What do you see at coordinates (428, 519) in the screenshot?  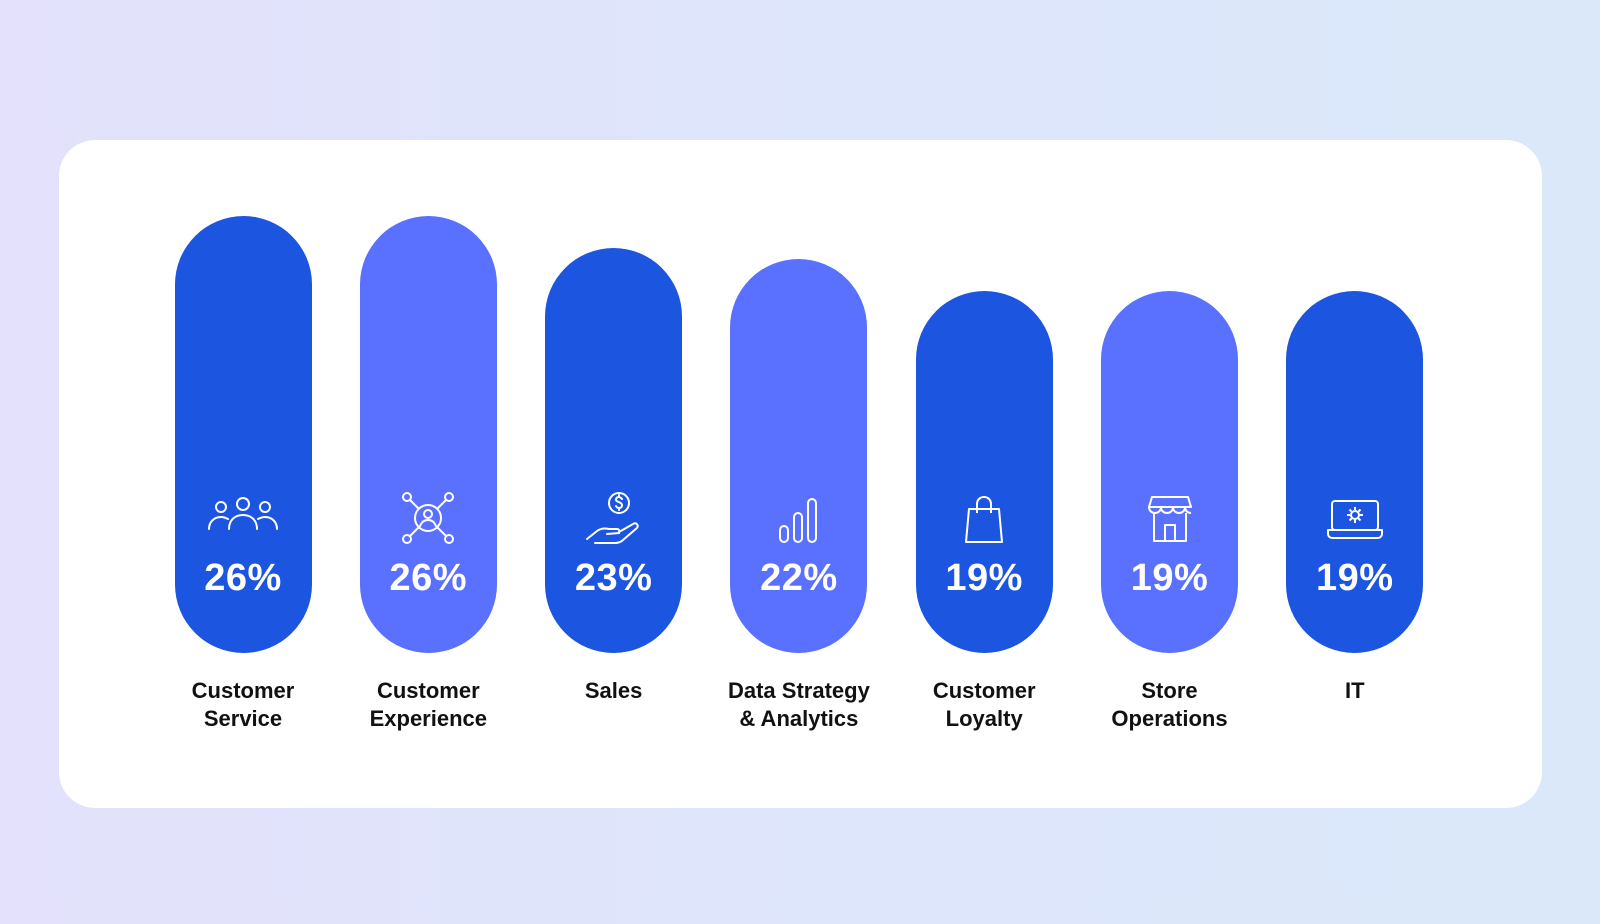 I see `network-user-icon` at bounding box center [428, 519].